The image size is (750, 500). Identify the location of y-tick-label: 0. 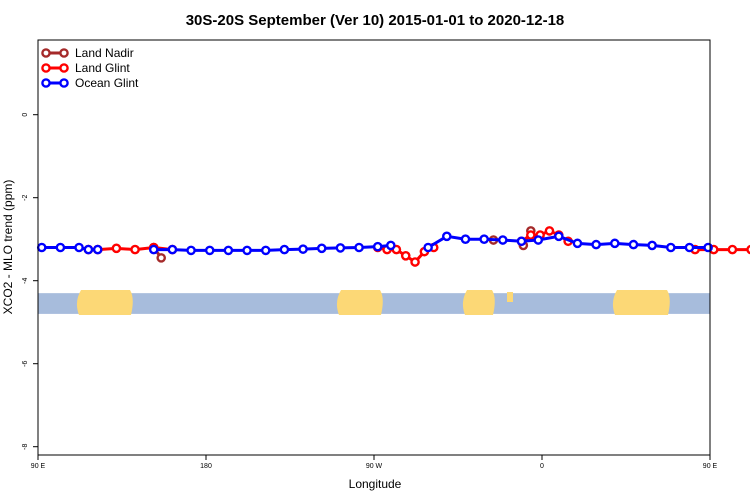
(25, 115).